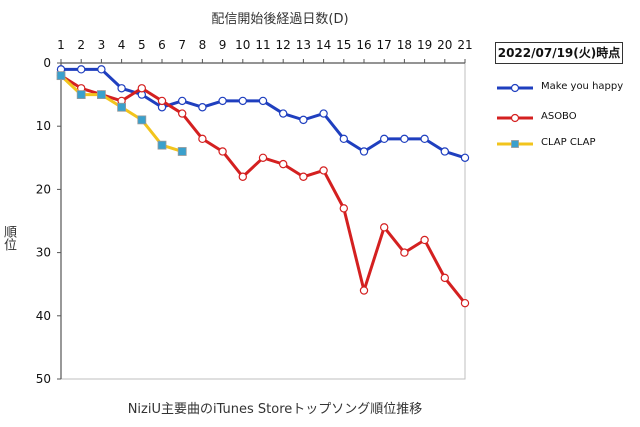 This screenshot has height=427, width=640. What do you see at coordinates (464, 45) in the screenshot?
I see `x-tick-label: 21` at bounding box center [464, 45].